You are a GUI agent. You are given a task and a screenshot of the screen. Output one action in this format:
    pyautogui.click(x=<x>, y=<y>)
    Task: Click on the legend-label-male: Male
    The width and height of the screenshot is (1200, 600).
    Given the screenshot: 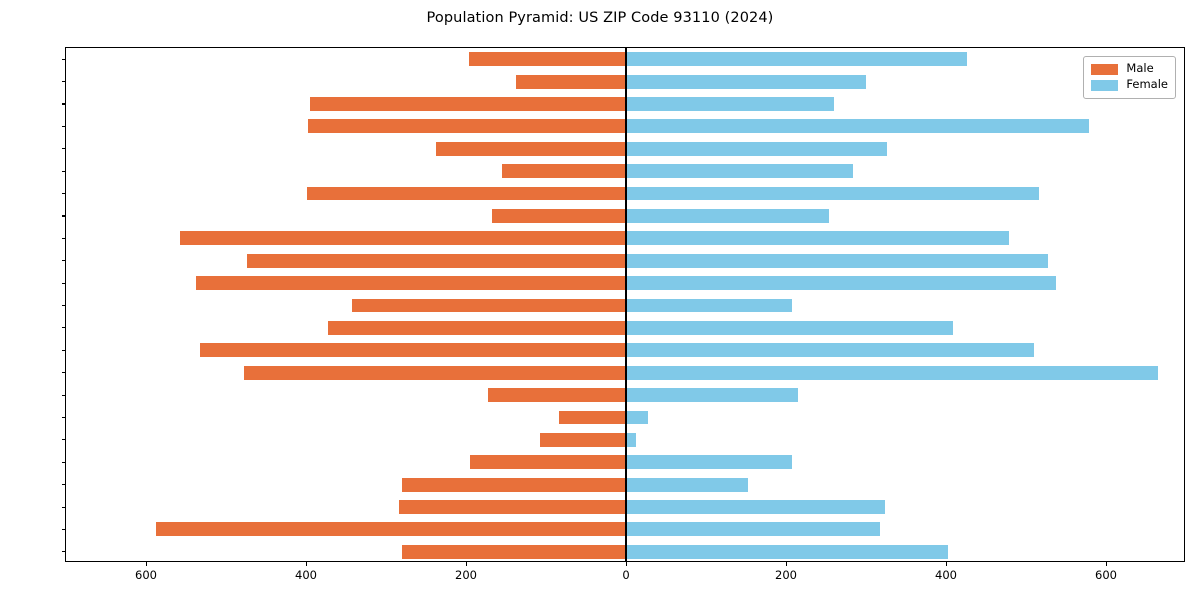 What is the action you would take?
    pyautogui.click(x=1140, y=68)
    